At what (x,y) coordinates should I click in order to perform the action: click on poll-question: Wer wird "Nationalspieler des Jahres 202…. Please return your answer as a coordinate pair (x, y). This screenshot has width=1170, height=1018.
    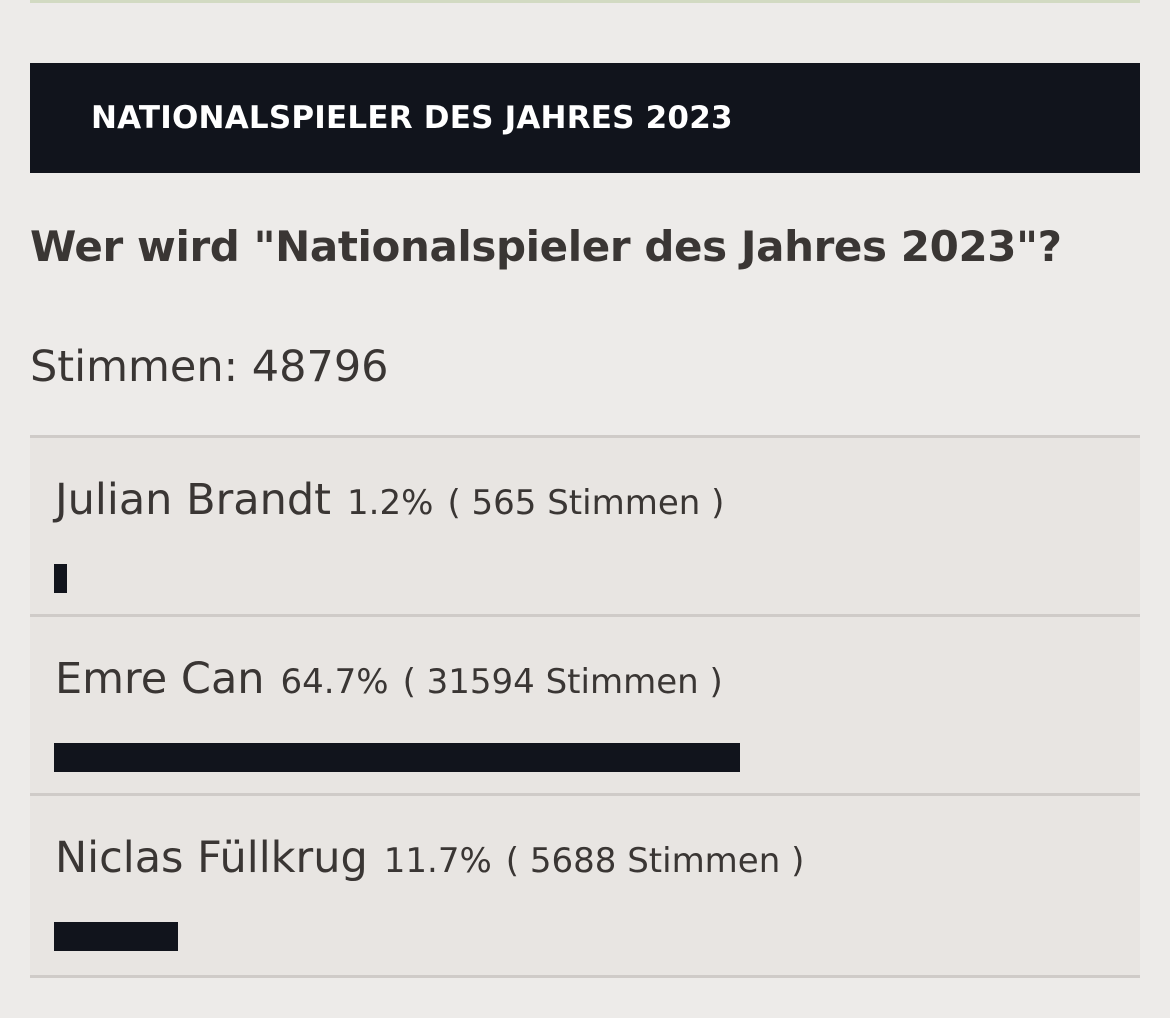
    Looking at the image, I should click on (546, 246).